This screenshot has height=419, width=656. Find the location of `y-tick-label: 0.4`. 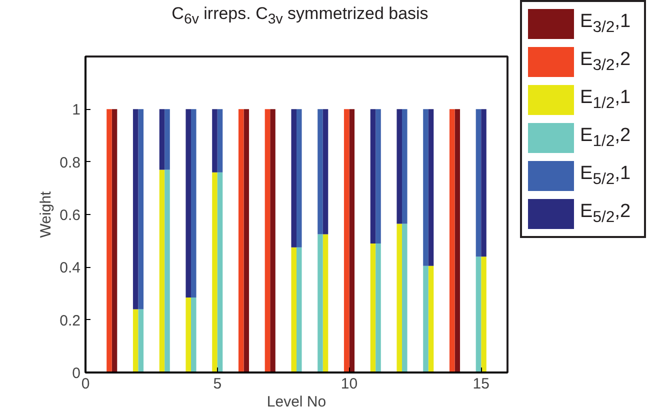

y-tick-label: 0.4 is located at coordinates (70, 268).